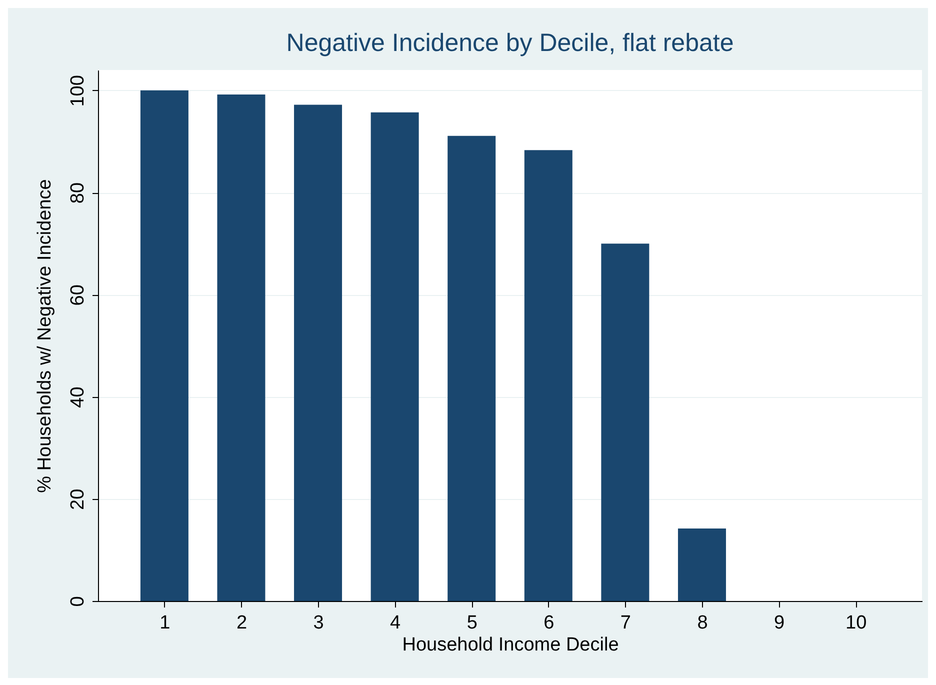 The height and width of the screenshot is (685, 936). Describe the element at coordinates (78, 397) in the screenshot. I see `y-tick-label: 40` at that location.